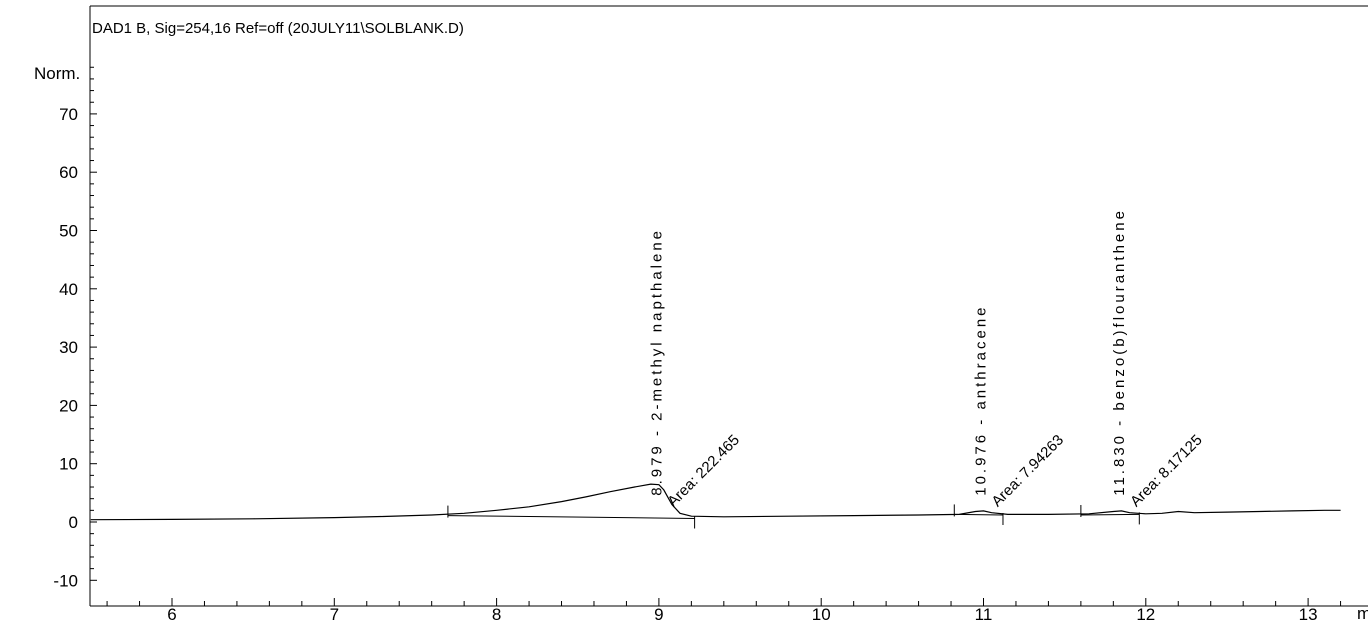  I want to click on x-axis-ticks: 6 7 8 9 10 11 12 13, so click(724, 610).